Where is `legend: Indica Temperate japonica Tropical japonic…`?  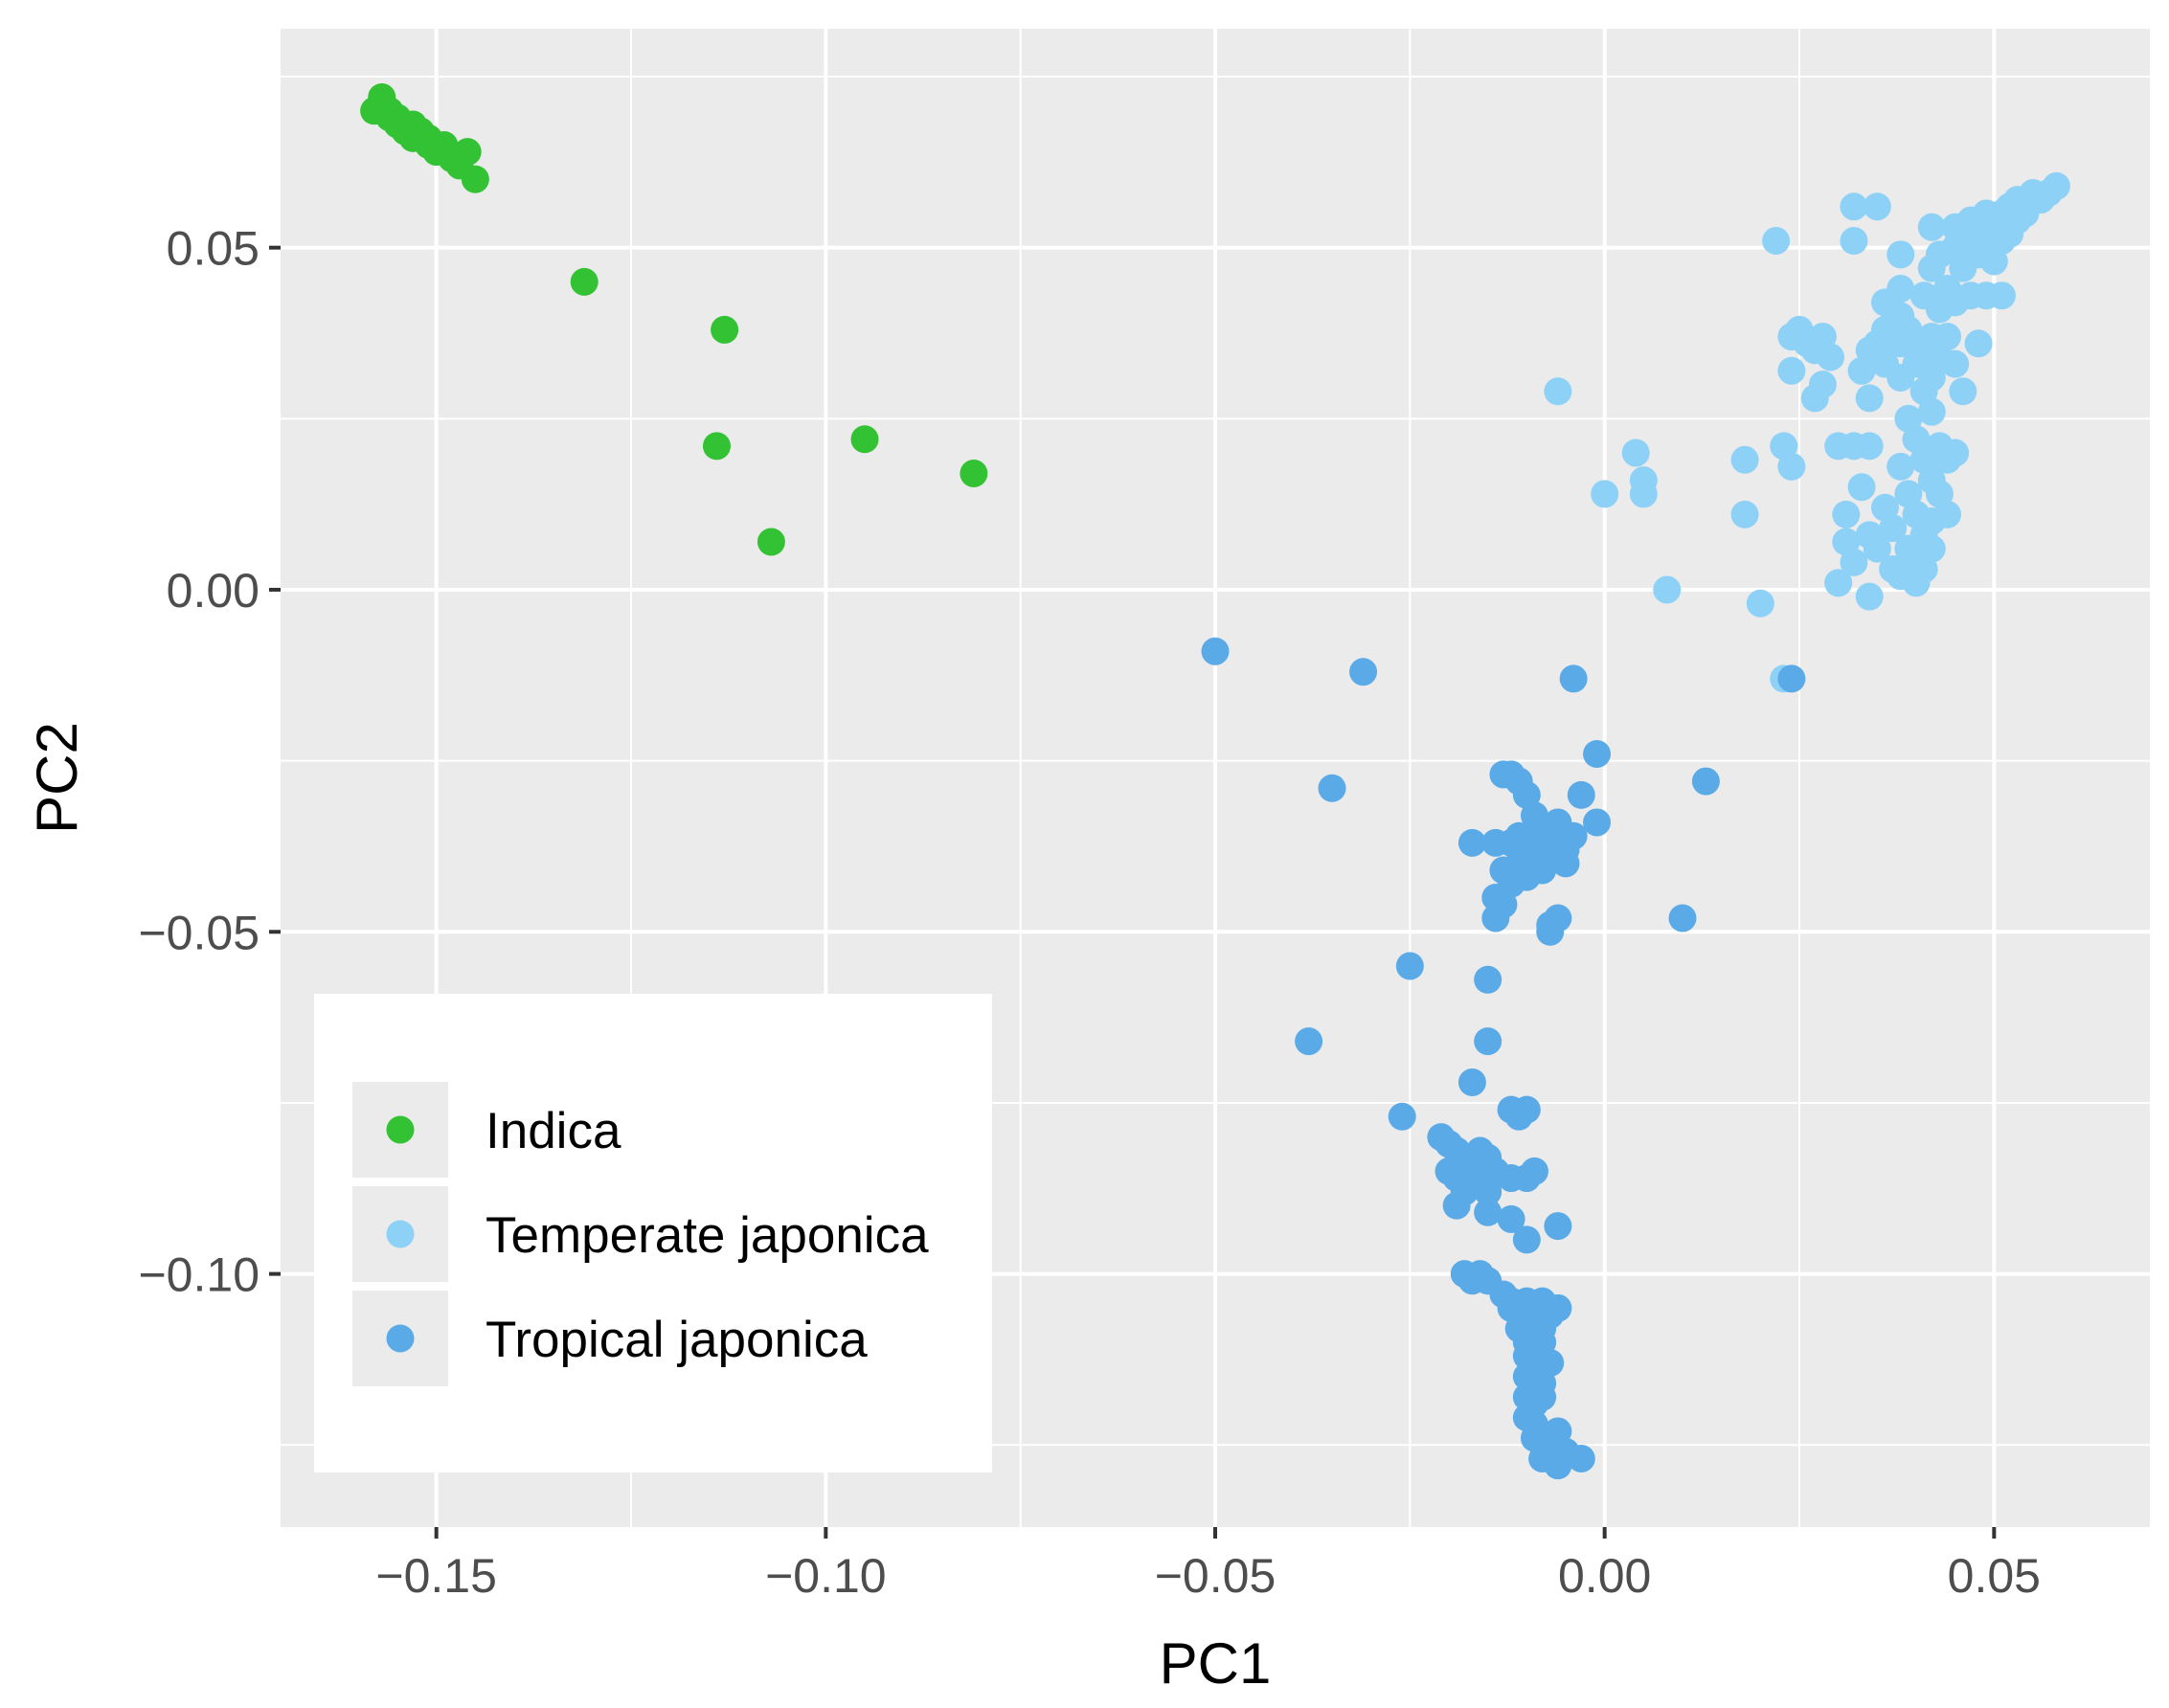 legend: Indica Temperate japonica Tropical japonic… is located at coordinates (653, 1233).